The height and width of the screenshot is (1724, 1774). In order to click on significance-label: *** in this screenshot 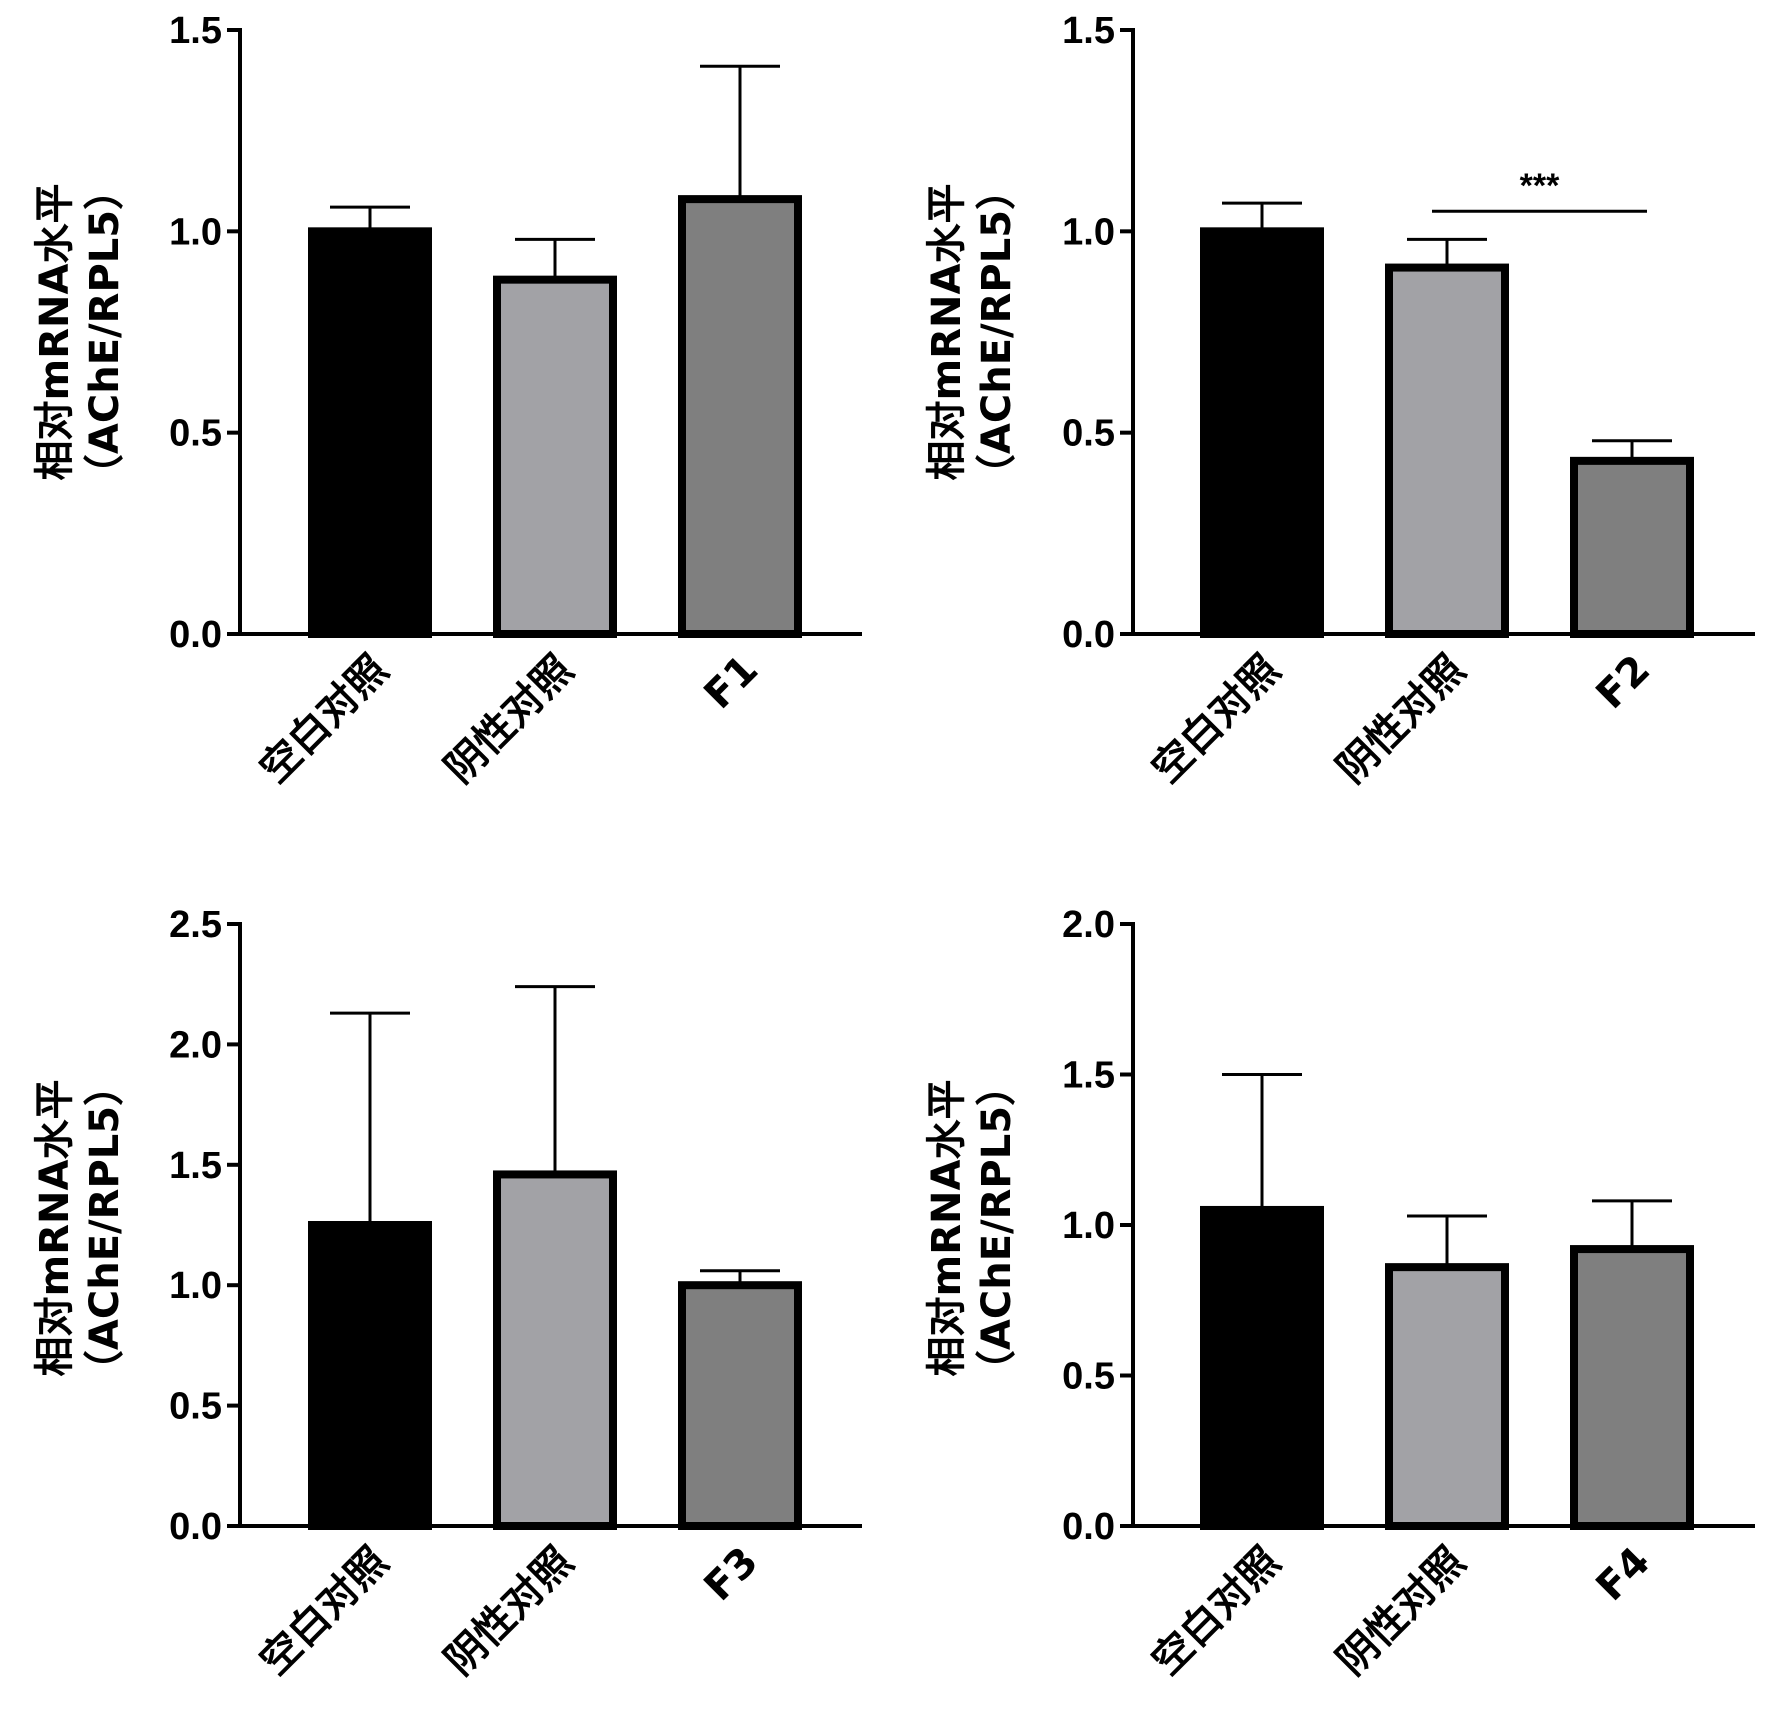, I will do `click(1540, 186)`.